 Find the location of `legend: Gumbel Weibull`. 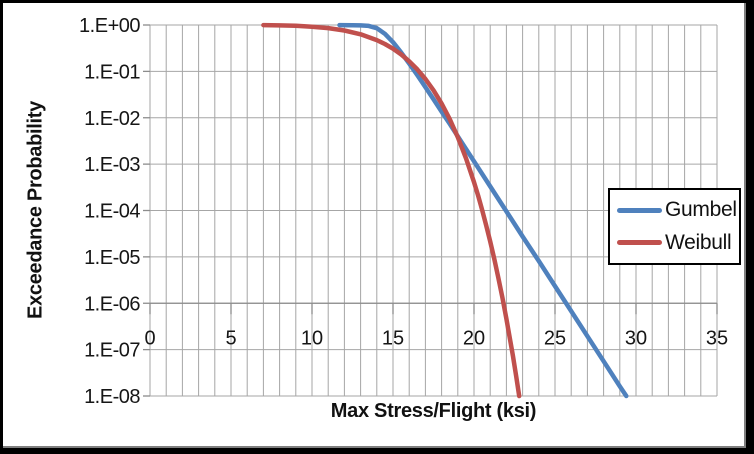

legend: Gumbel Weibull is located at coordinates (674, 226).